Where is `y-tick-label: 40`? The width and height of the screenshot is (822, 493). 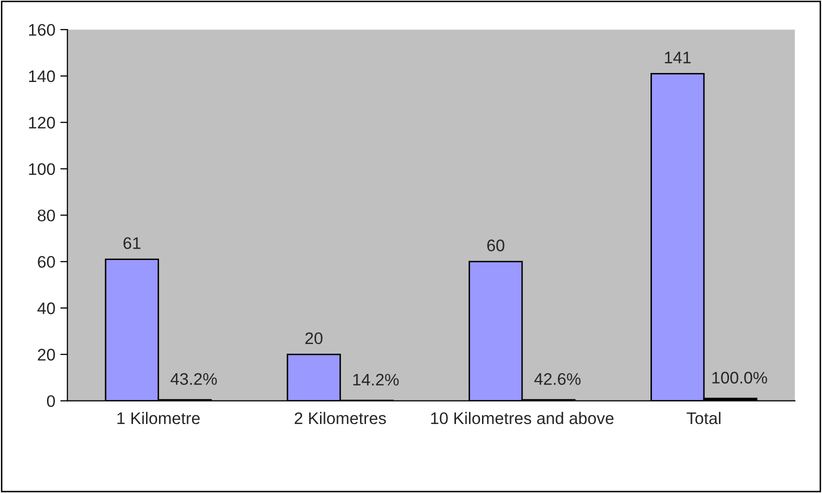
y-tick-label: 40 is located at coordinates (46, 308).